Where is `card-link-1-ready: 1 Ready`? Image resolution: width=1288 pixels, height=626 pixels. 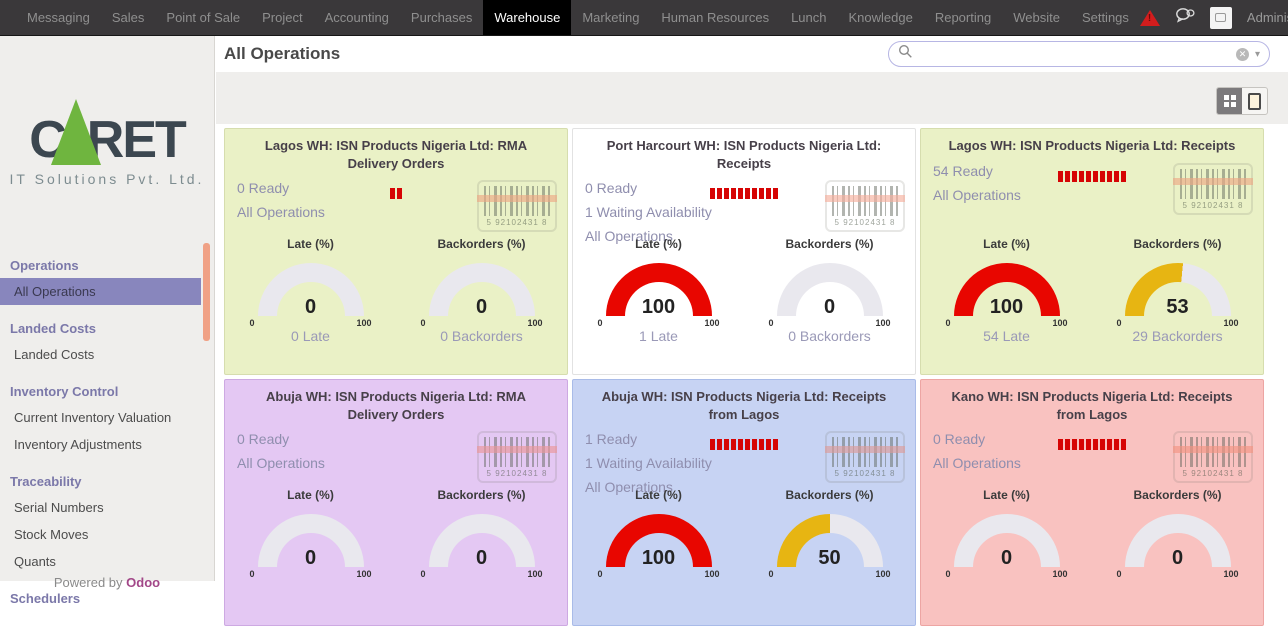
card-link-1-ready: 1 Ready is located at coordinates (611, 439).